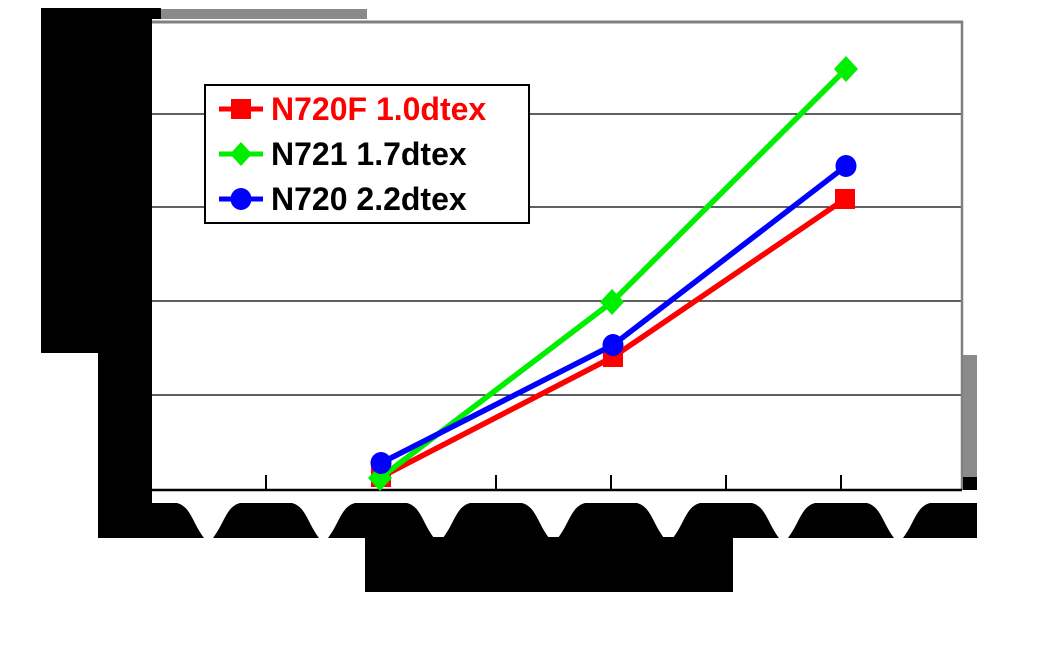  I want to click on legend-item-n721: N721 1.7dtex, so click(373, 154).